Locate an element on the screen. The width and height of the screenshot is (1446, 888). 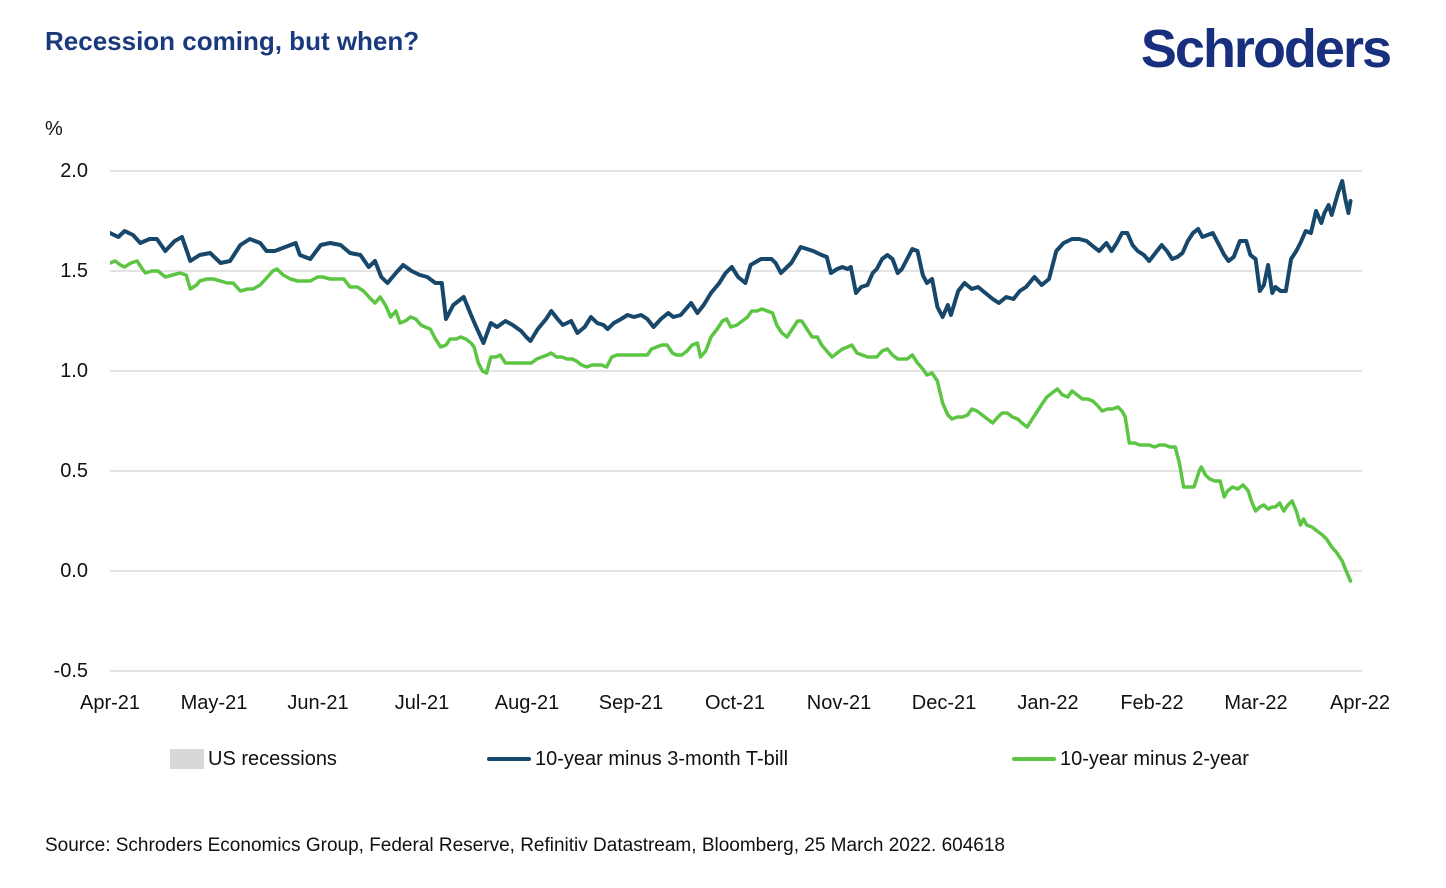
x-tick-label: Apr-21 is located at coordinates (110, 703).